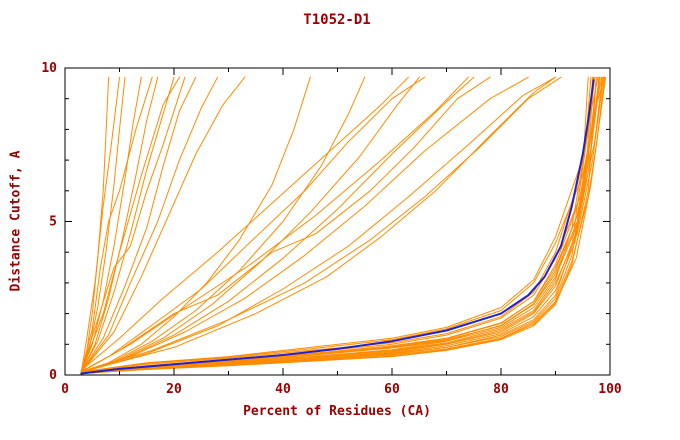 Image resolution: width=680 pixels, height=440 pixels. I want to click on y-tick-label: 10, so click(49, 68).